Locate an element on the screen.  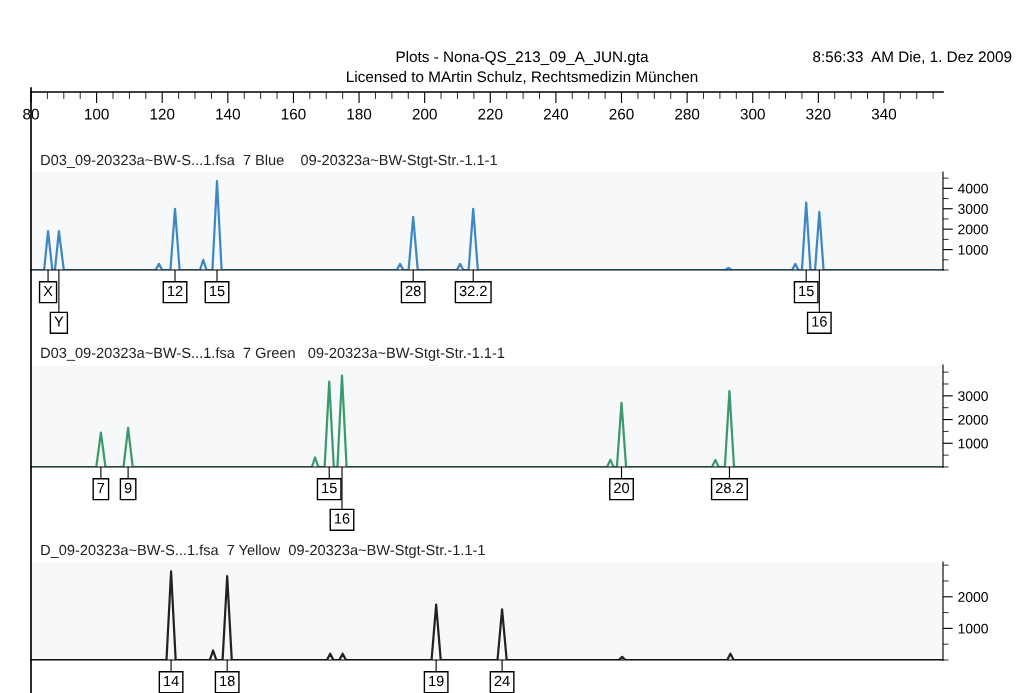
annotation: 12 is located at coordinates (175, 290).